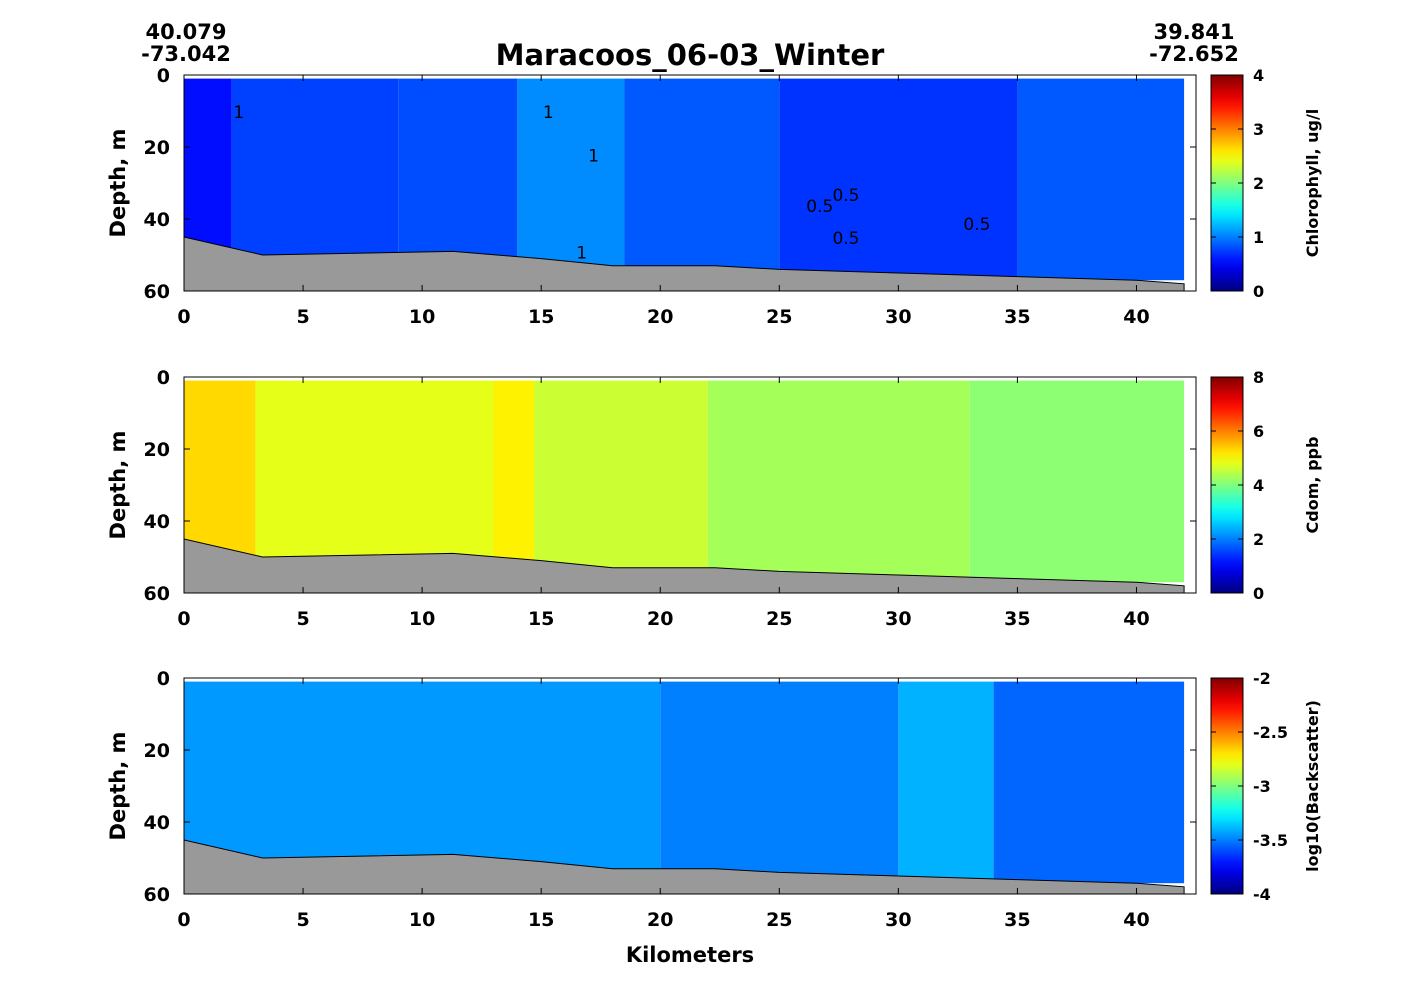 This screenshot has width=1422, height=1005. I want to click on backscatter-x-tick-label: 35, so click(1017, 920).